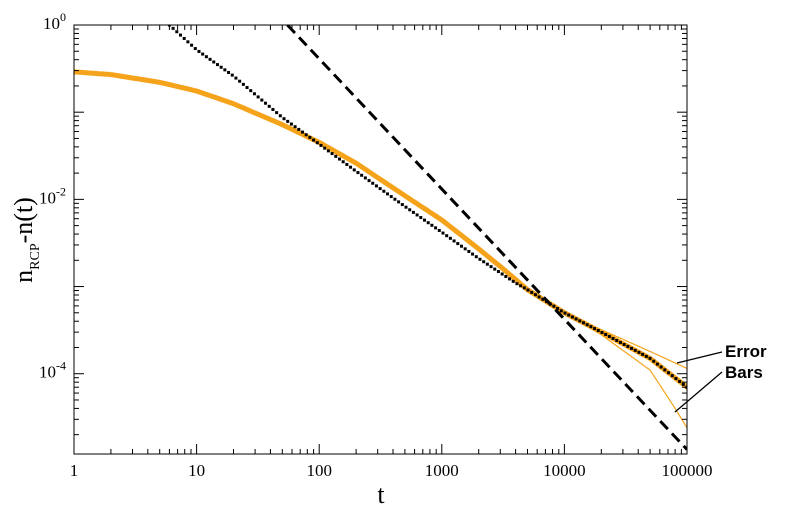  Describe the element at coordinates (720, 377) in the screenshot. I see `error-bars-annotation: Error Bars` at that location.